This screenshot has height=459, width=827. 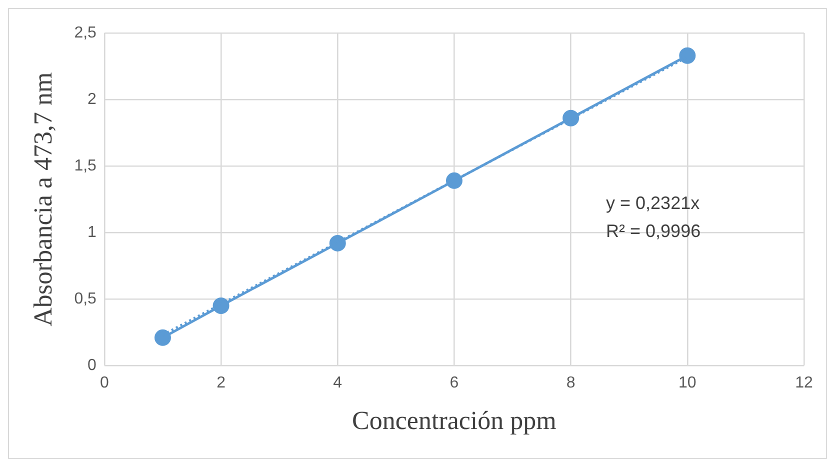 What do you see at coordinates (653, 203) in the screenshot?
I see `annotation: y = 0,2321x` at bounding box center [653, 203].